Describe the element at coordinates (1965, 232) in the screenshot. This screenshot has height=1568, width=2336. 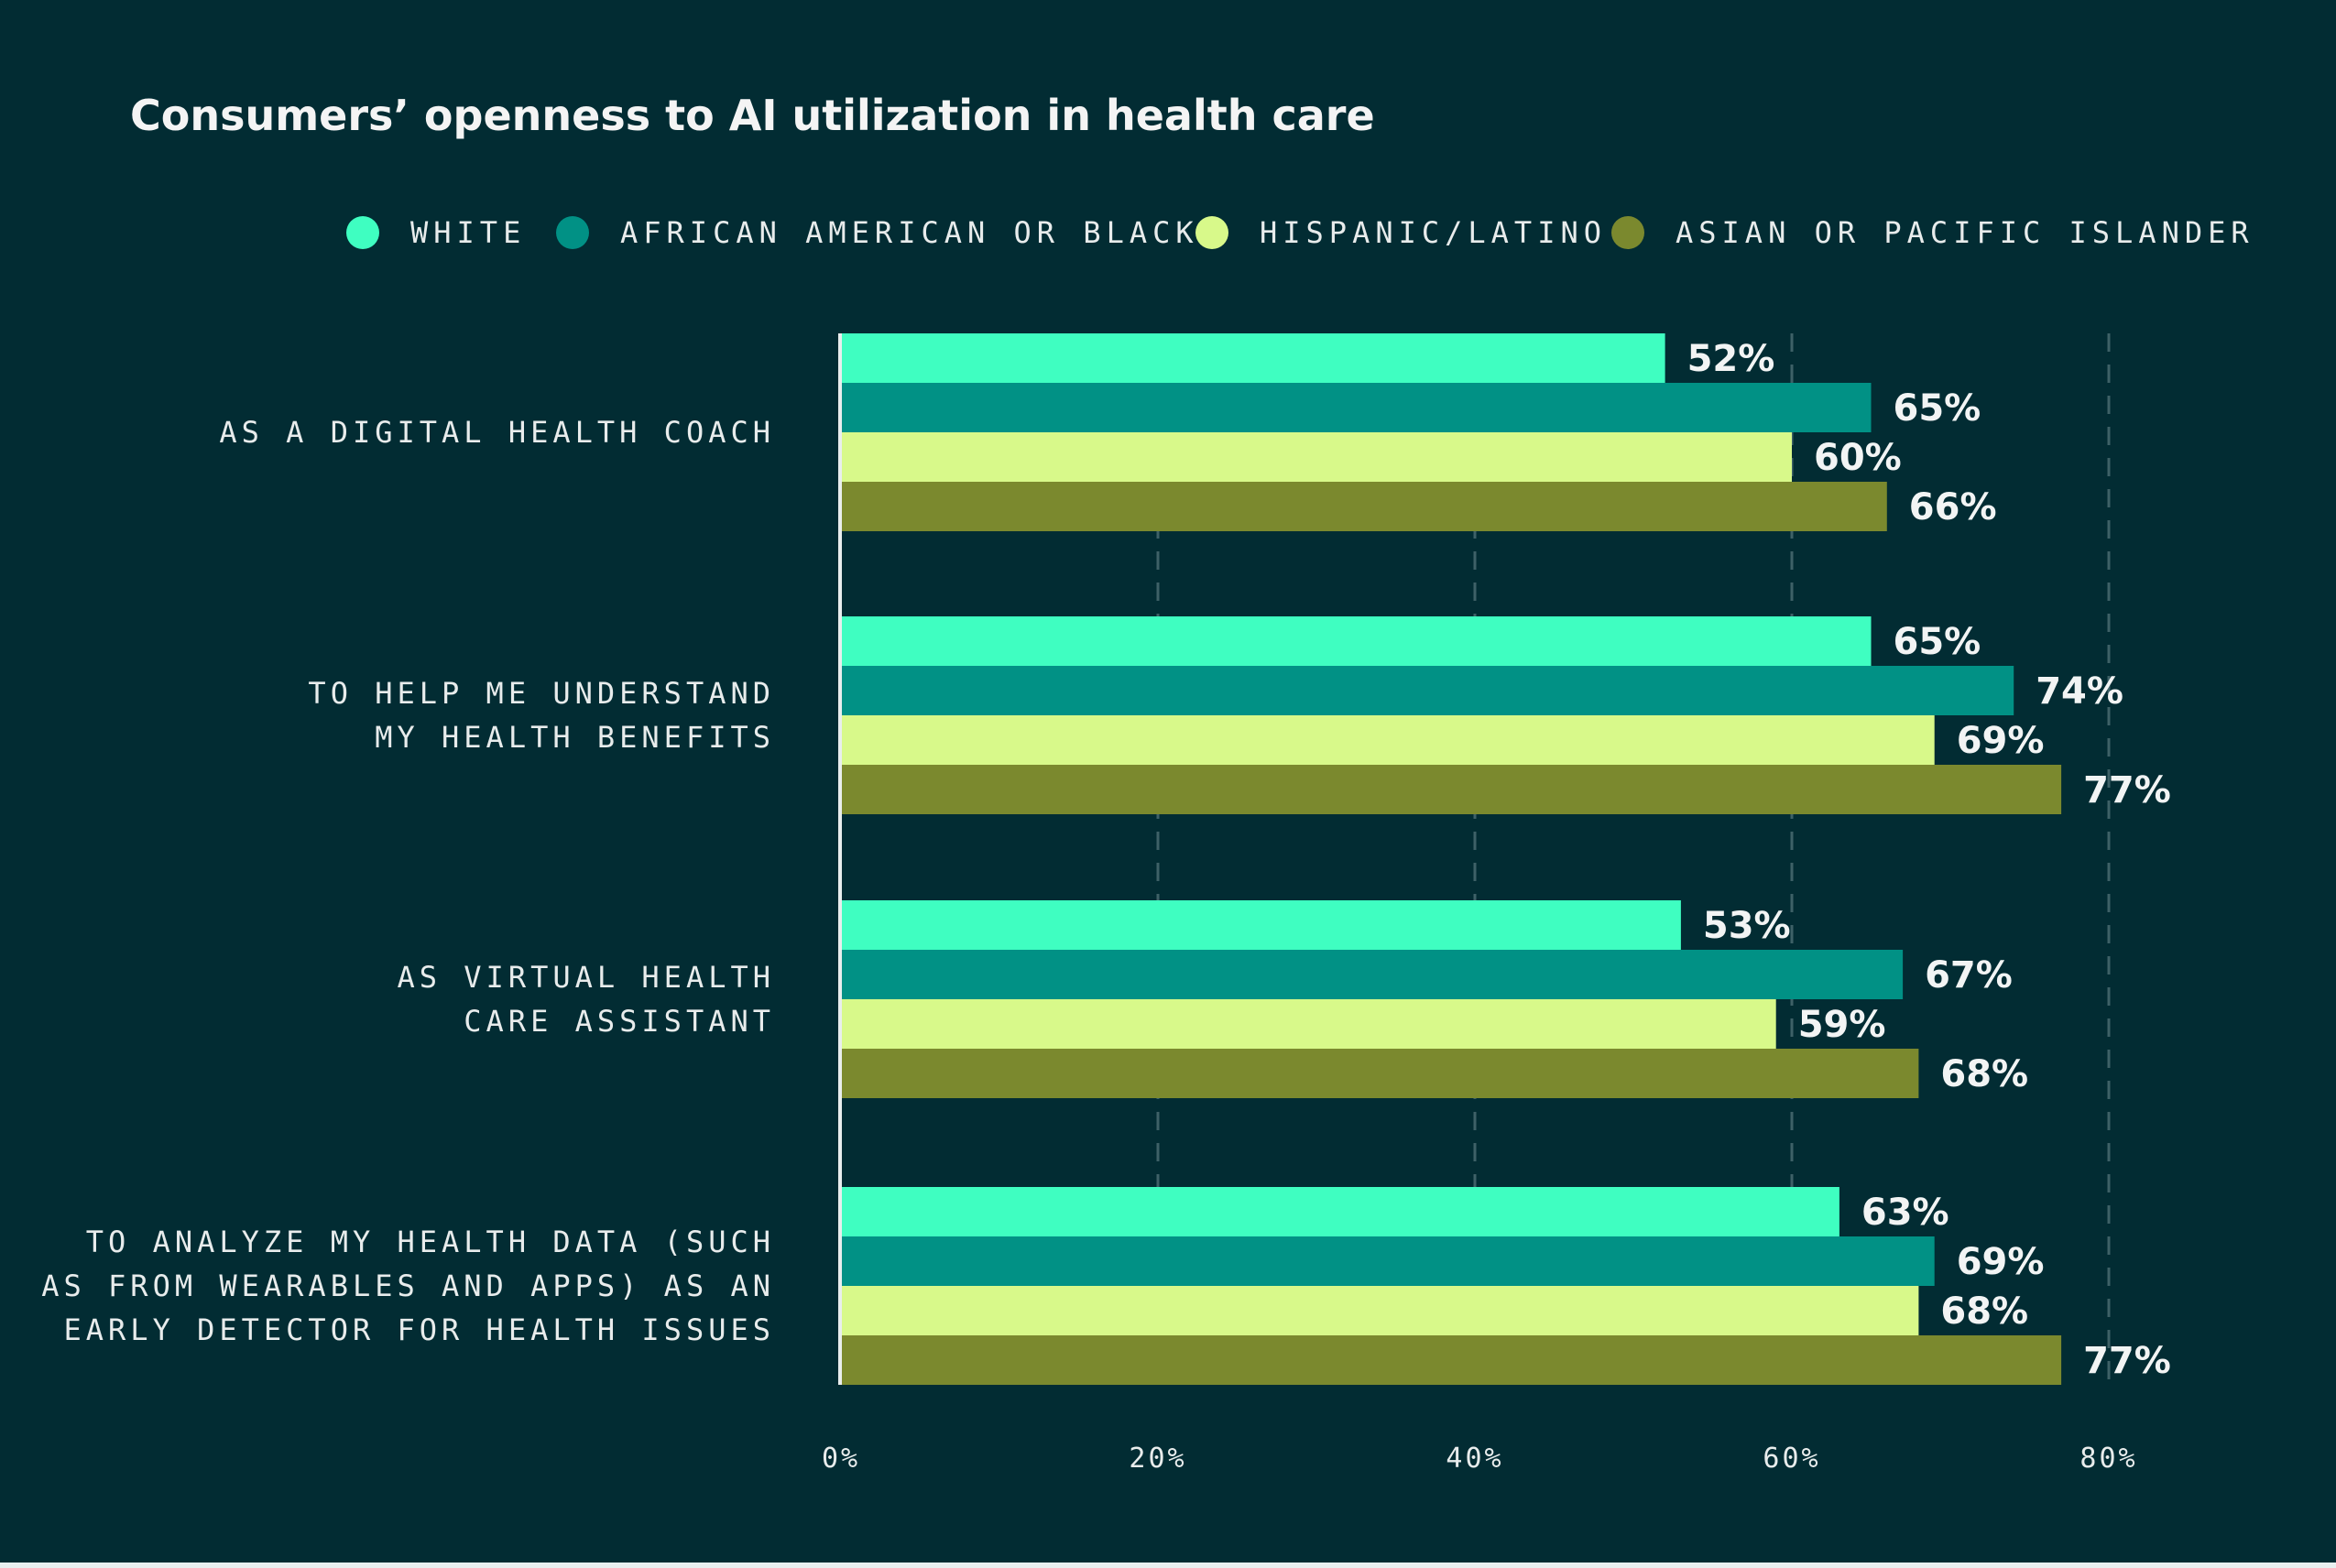
I see `legend-label: ASIAN OR PACIFIC ISLANDER` at that location.